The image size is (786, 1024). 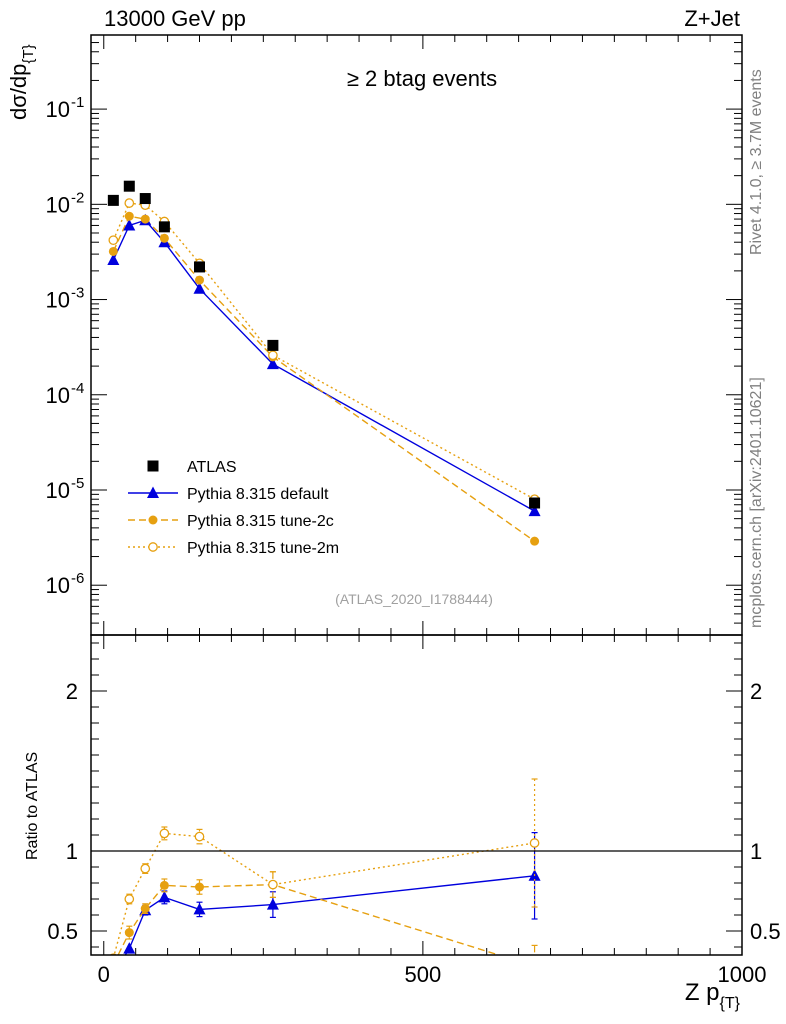 What do you see at coordinates (702, 992) in the screenshot?
I see `x-axis-label-text: Z p` at bounding box center [702, 992].